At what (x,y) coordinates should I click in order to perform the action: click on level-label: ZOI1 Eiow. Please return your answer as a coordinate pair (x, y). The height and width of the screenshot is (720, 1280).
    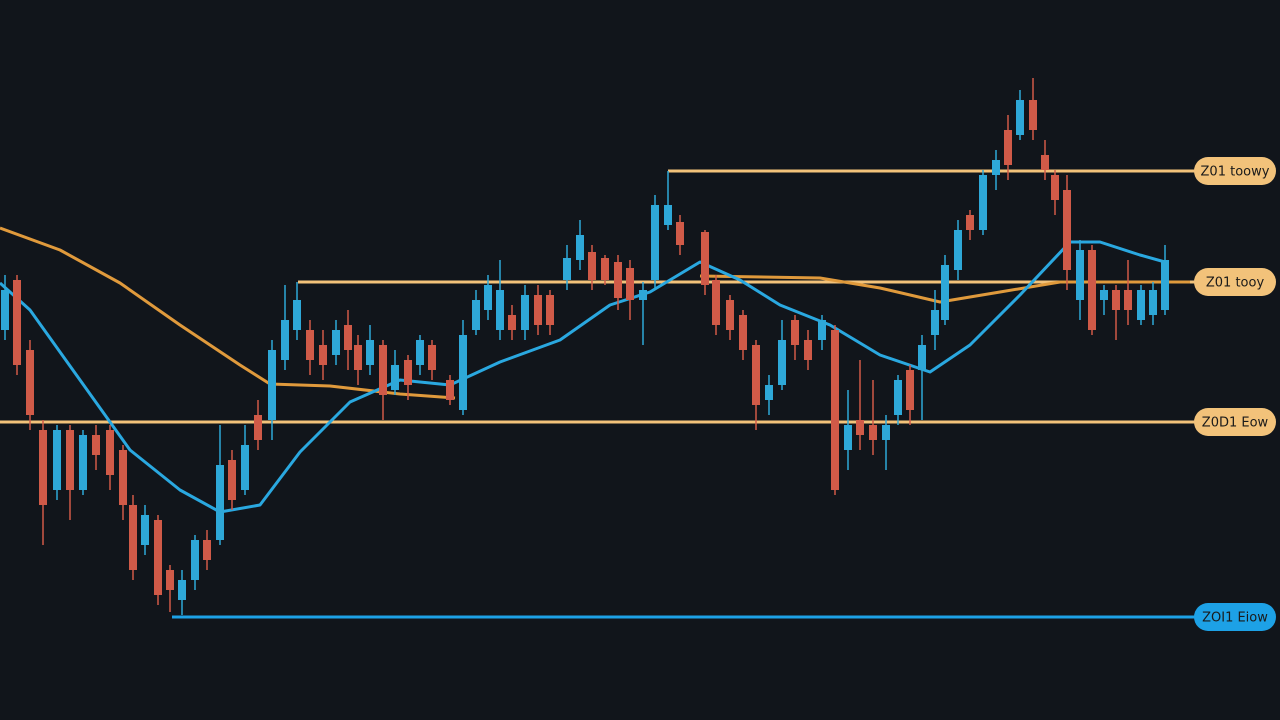
    Looking at the image, I should click on (1235, 618).